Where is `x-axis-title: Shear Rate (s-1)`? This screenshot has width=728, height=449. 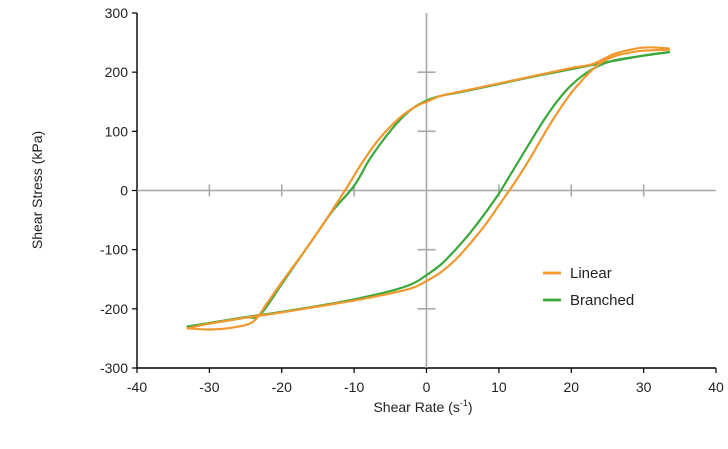
x-axis-title: Shear Rate (s-1) is located at coordinates (422, 406).